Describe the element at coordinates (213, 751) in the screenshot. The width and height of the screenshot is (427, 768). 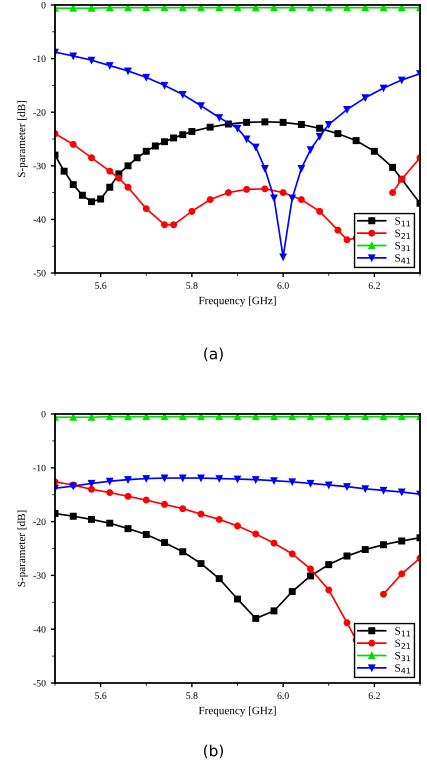
I see `text: (b)` at that location.